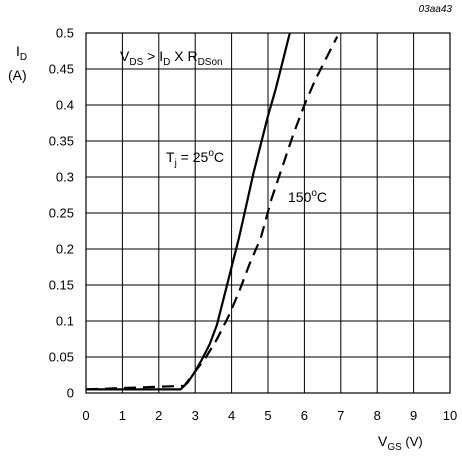  What do you see at coordinates (65, 33) in the screenshot?
I see `y-tick-label: 0.5` at bounding box center [65, 33].